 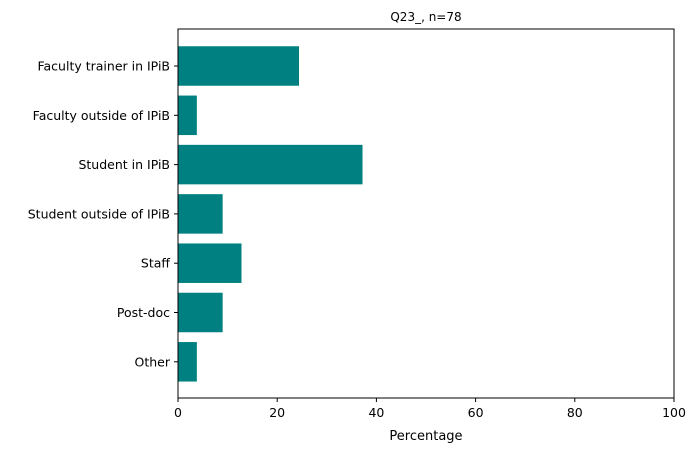 I want to click on x-tick-label: 100, so click(x=674, y=412).